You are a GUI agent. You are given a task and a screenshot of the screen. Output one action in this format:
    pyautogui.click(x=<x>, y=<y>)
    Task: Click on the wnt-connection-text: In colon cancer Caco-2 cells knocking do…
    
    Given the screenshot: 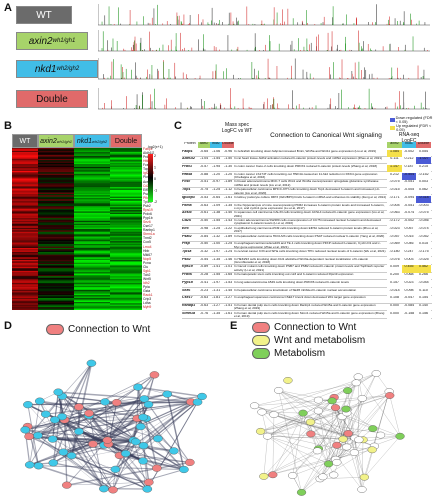 What is the action you would take?
    pyautogui.click(x=306, y=166)
    